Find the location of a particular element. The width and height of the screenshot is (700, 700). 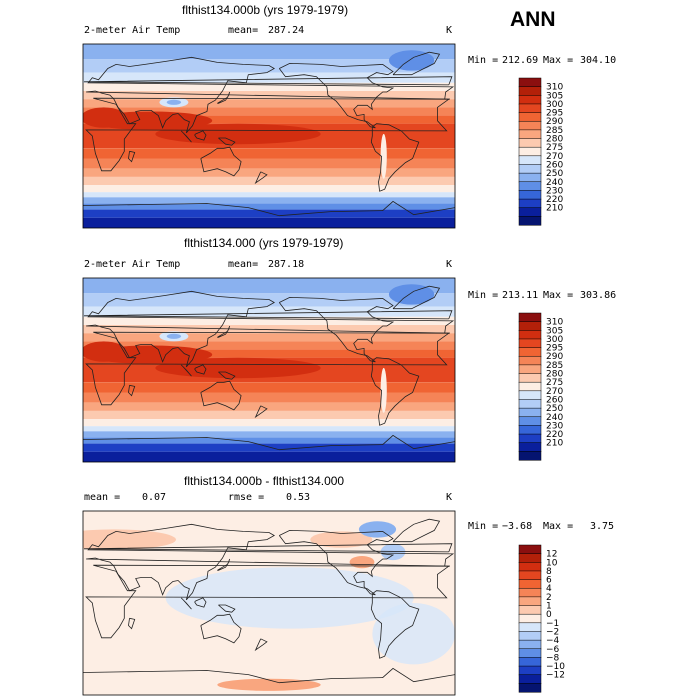

andes-cold is located at coordinates (383, 156).